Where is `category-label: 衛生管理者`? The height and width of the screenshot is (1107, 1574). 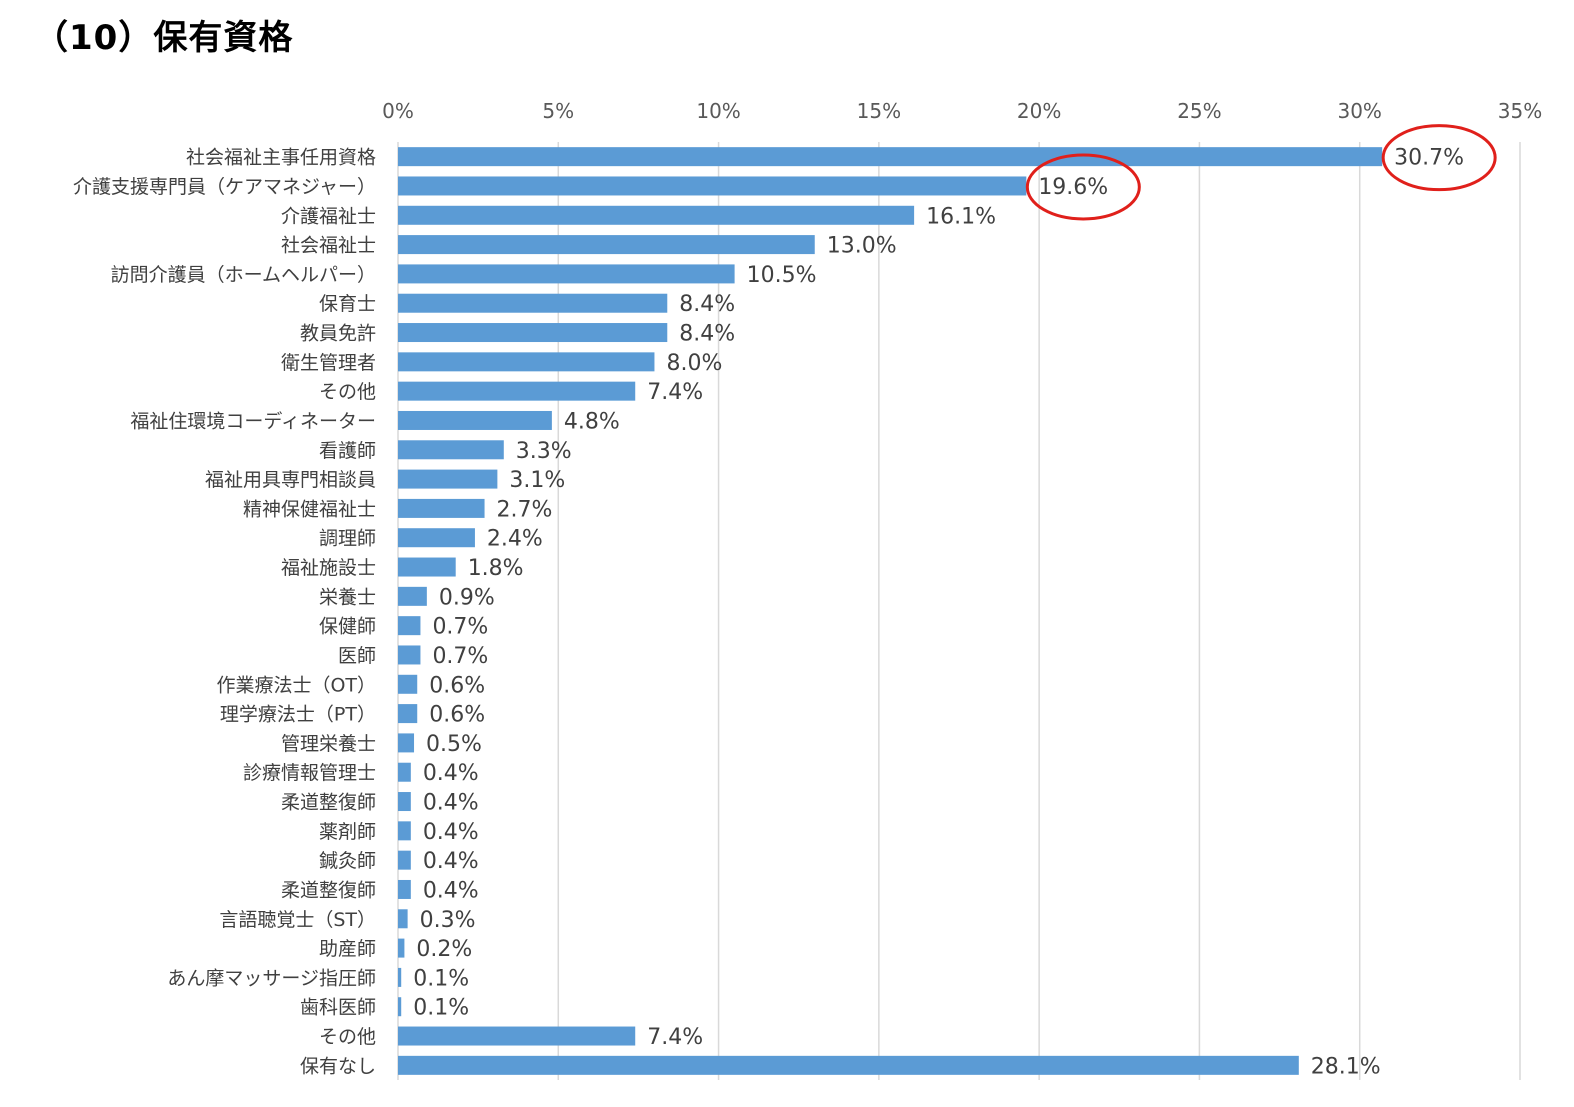 category-label: 衛生管理者 is located at coordinates (328, 363).